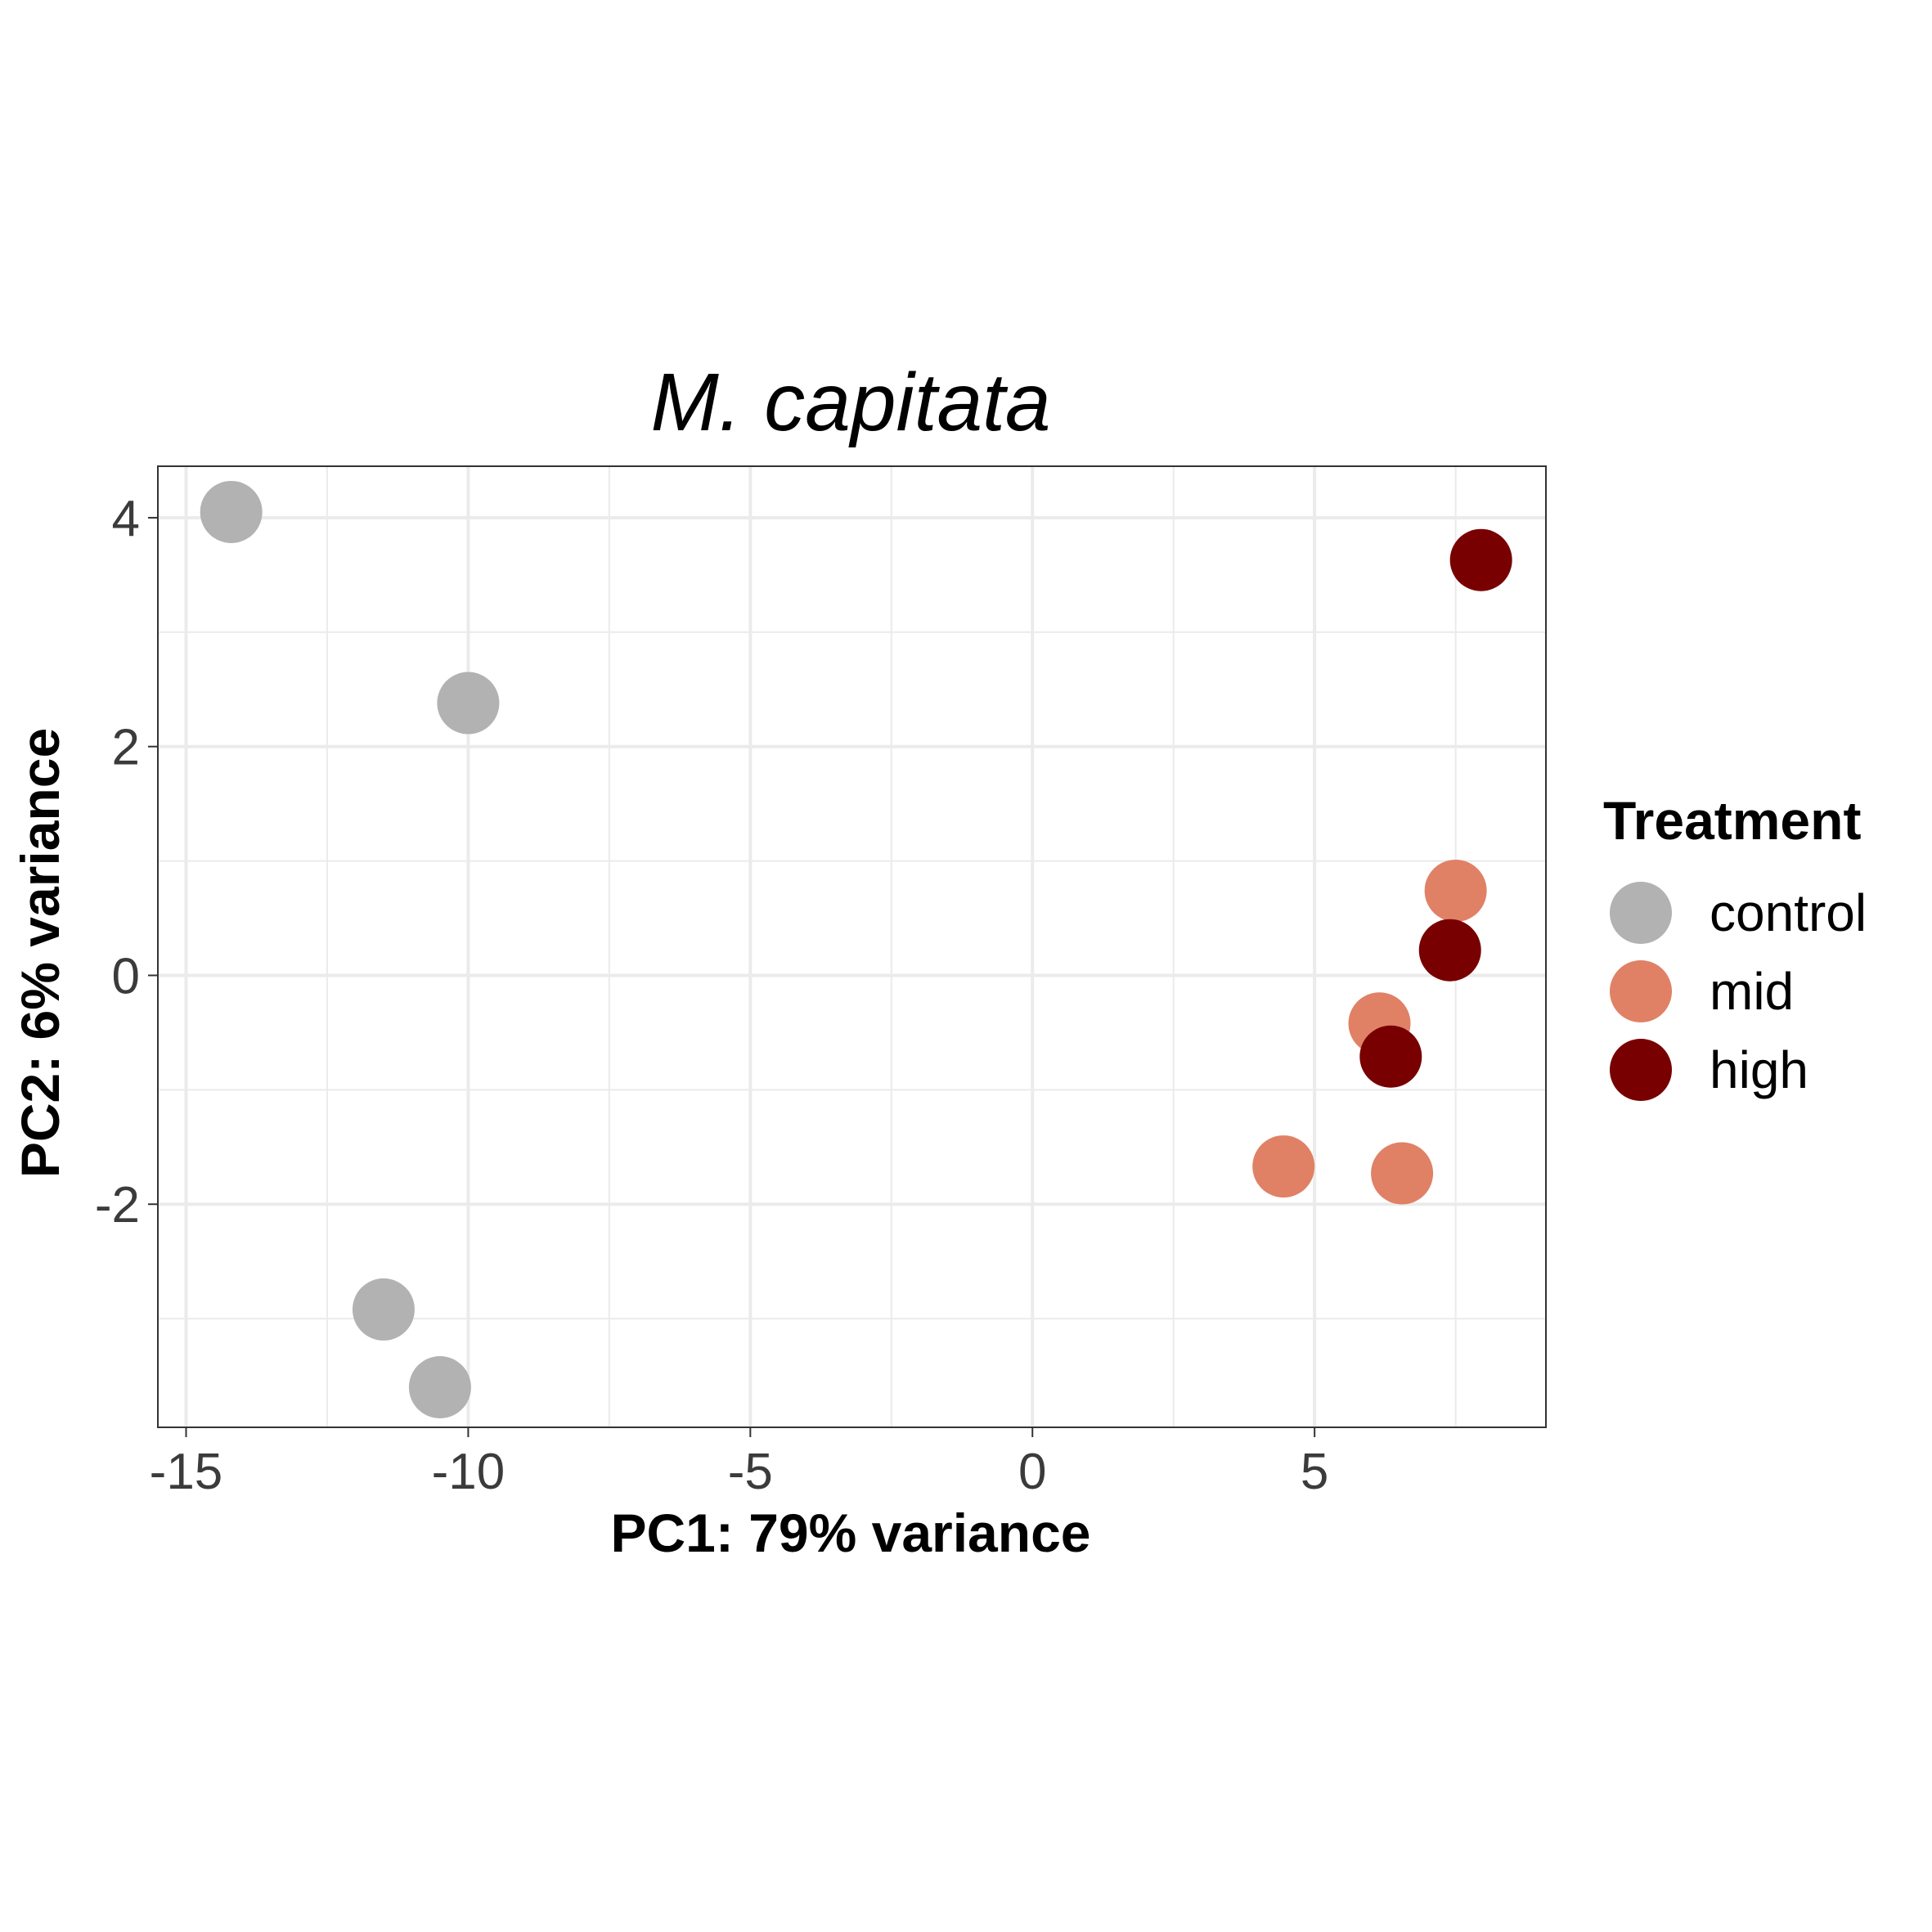 This screenshot has width=1932, height=1932. I want to click on x-tick-label: -10, so click(469, 1472).